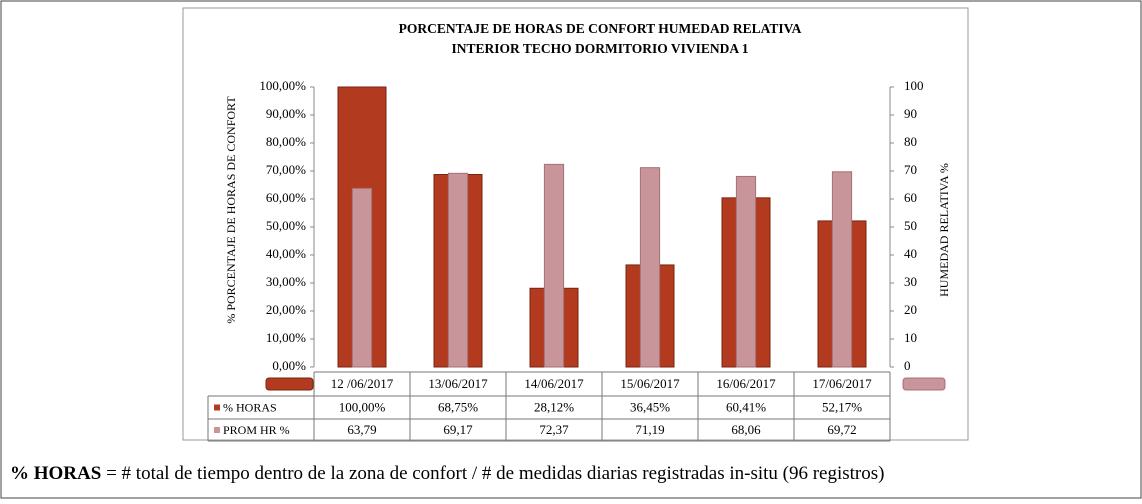 The height and width of the screenshot is (504, 1142). Describe the element at coordinates (458, 383) in the screenshot. I see `x-tick-label: 13/06/2017` at that location.